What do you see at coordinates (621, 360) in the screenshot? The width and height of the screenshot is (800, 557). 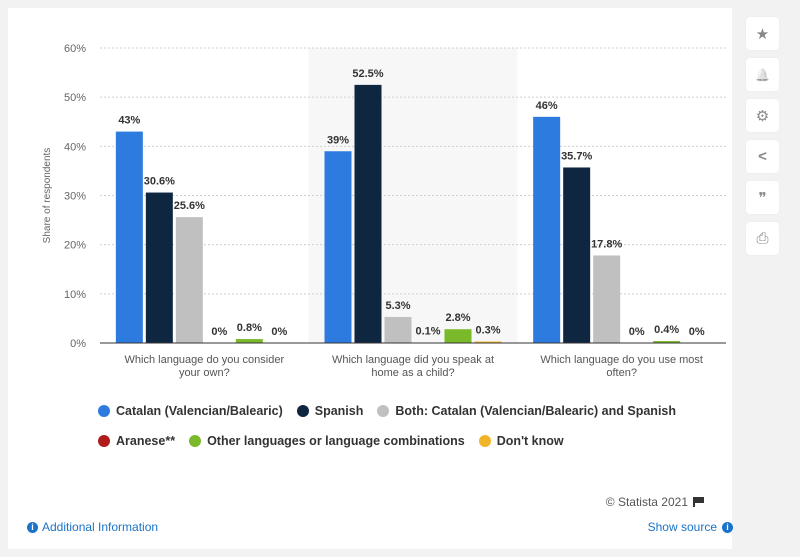 I see `x-tick-label: Which language do you use most` at bounding box center [621, 360].